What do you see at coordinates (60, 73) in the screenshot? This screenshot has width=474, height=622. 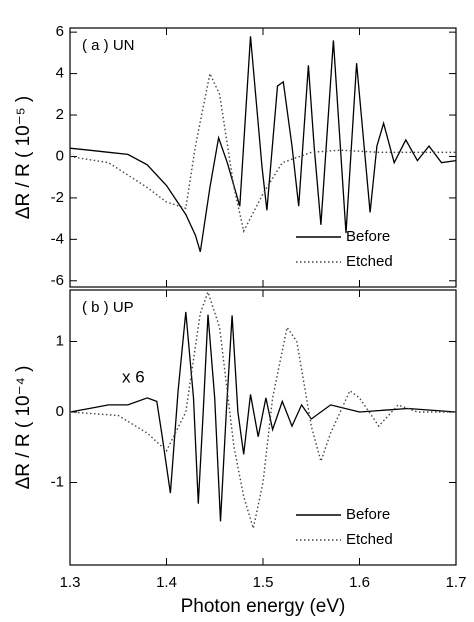 I see `y-tick-label: 4` at bounding box center [60, 73].